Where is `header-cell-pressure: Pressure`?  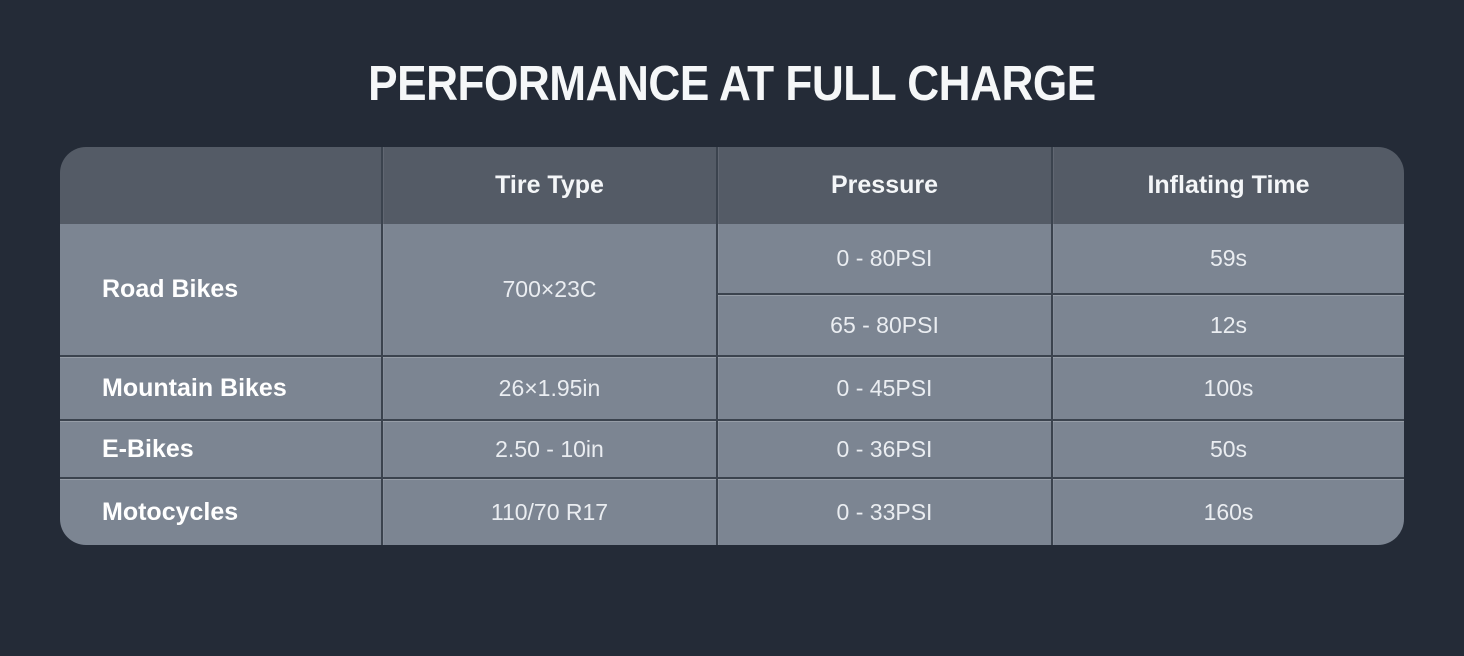 header-cell-pressure: Pressure is located at coordinates (883, 185).